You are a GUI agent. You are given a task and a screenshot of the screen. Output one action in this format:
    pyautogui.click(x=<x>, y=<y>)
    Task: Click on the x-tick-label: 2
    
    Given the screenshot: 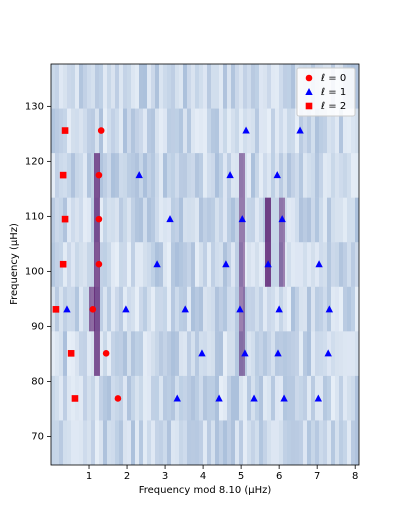 What is the action you would take?
    pyautogui.click(x=127, y=476)
    